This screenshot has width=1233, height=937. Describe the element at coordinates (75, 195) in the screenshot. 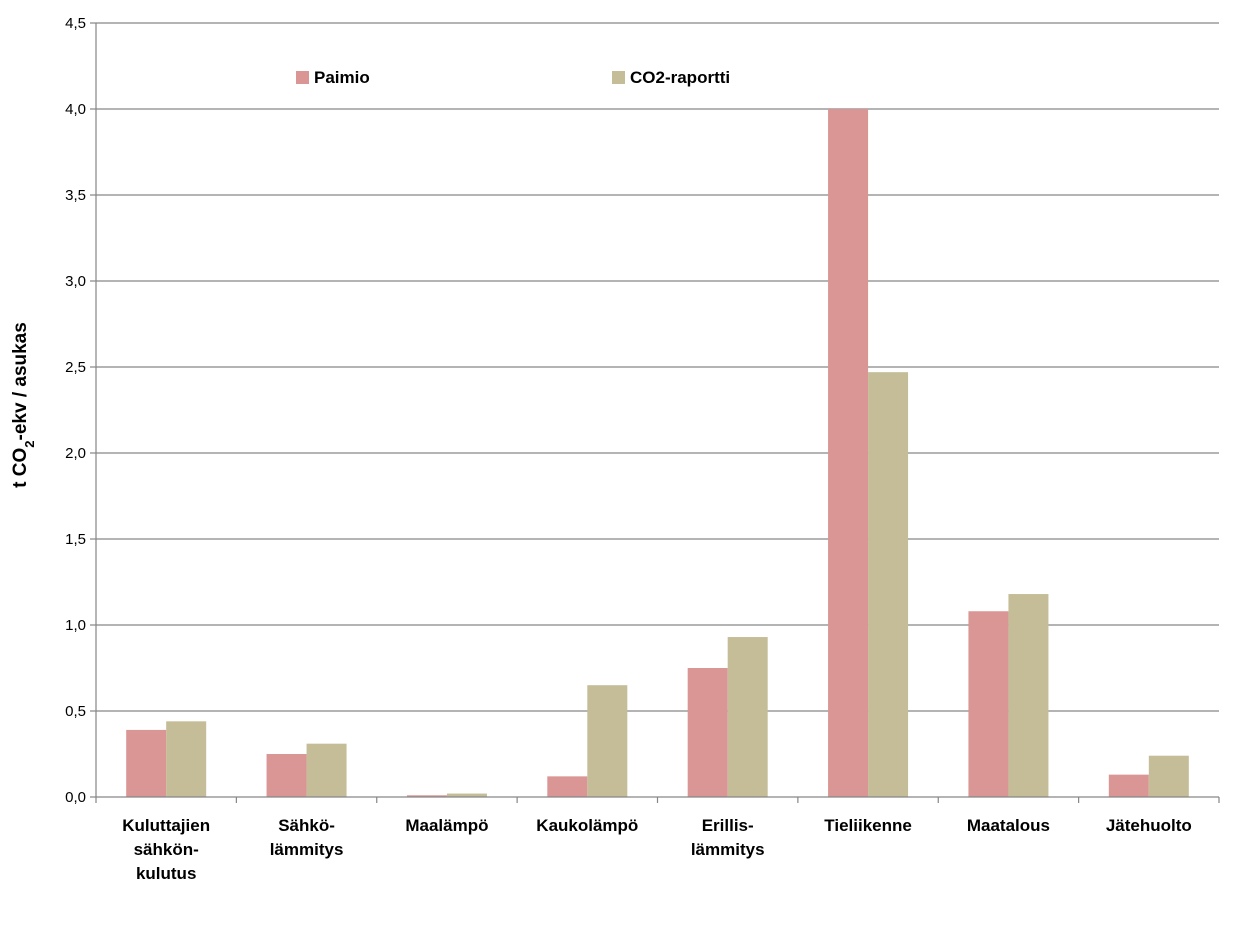

I see `y-tick-label: 3,5` at that location.